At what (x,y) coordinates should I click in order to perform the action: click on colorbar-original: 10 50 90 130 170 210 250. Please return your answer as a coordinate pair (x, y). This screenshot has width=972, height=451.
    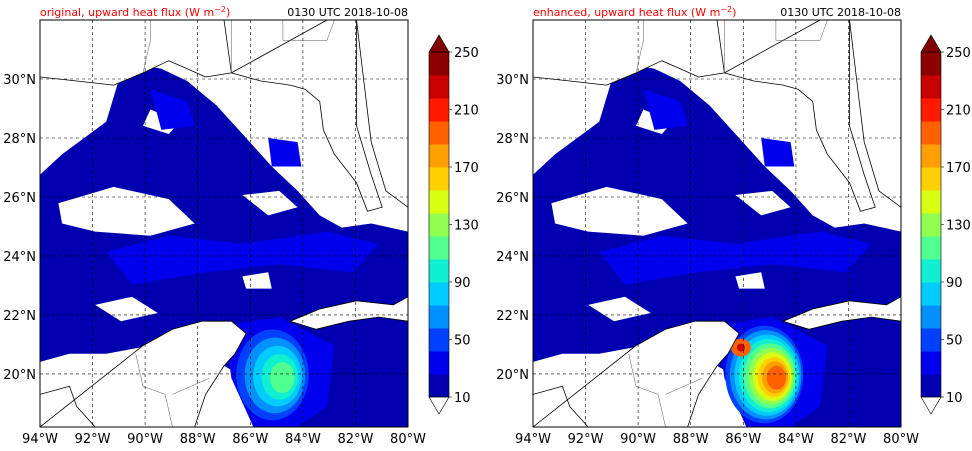
    Looking at the image, I should click on (453, 224).